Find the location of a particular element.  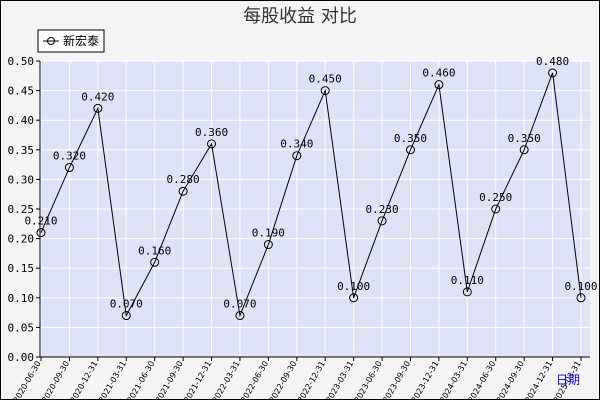

data-label: 0.420 is located at coordinates (97, 96).